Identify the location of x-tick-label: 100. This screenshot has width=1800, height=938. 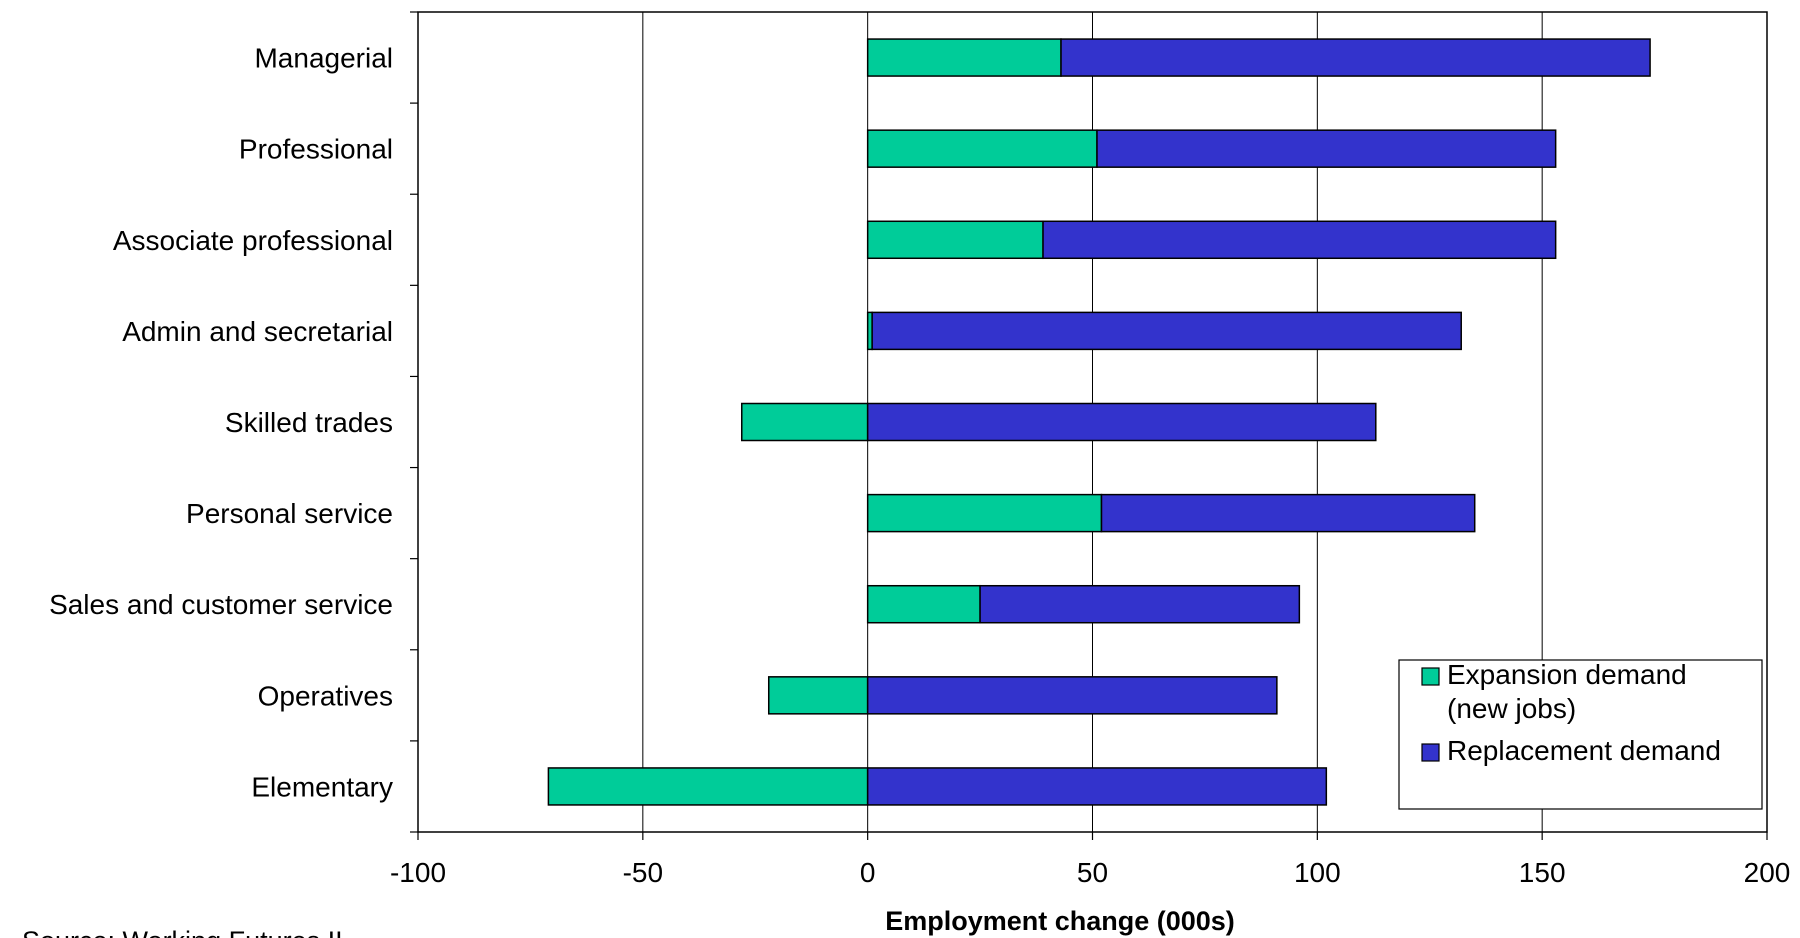
(1317, 872).